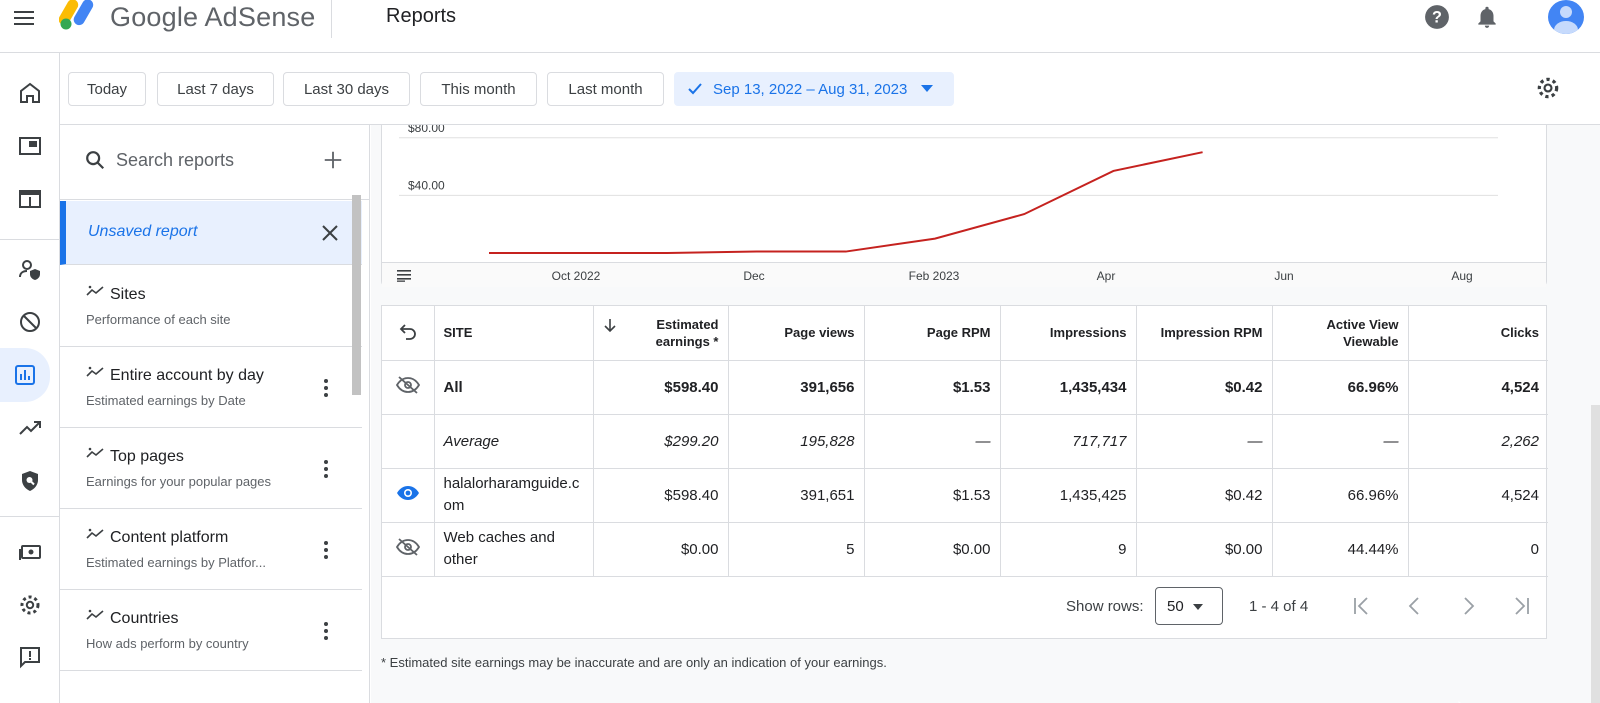 The width and height of the screenshot is (1600, 703). Describe the element at coordinates (211, 630) in the screenshot. I see `report-item-countries: Countries How ads perform by country` at that location.